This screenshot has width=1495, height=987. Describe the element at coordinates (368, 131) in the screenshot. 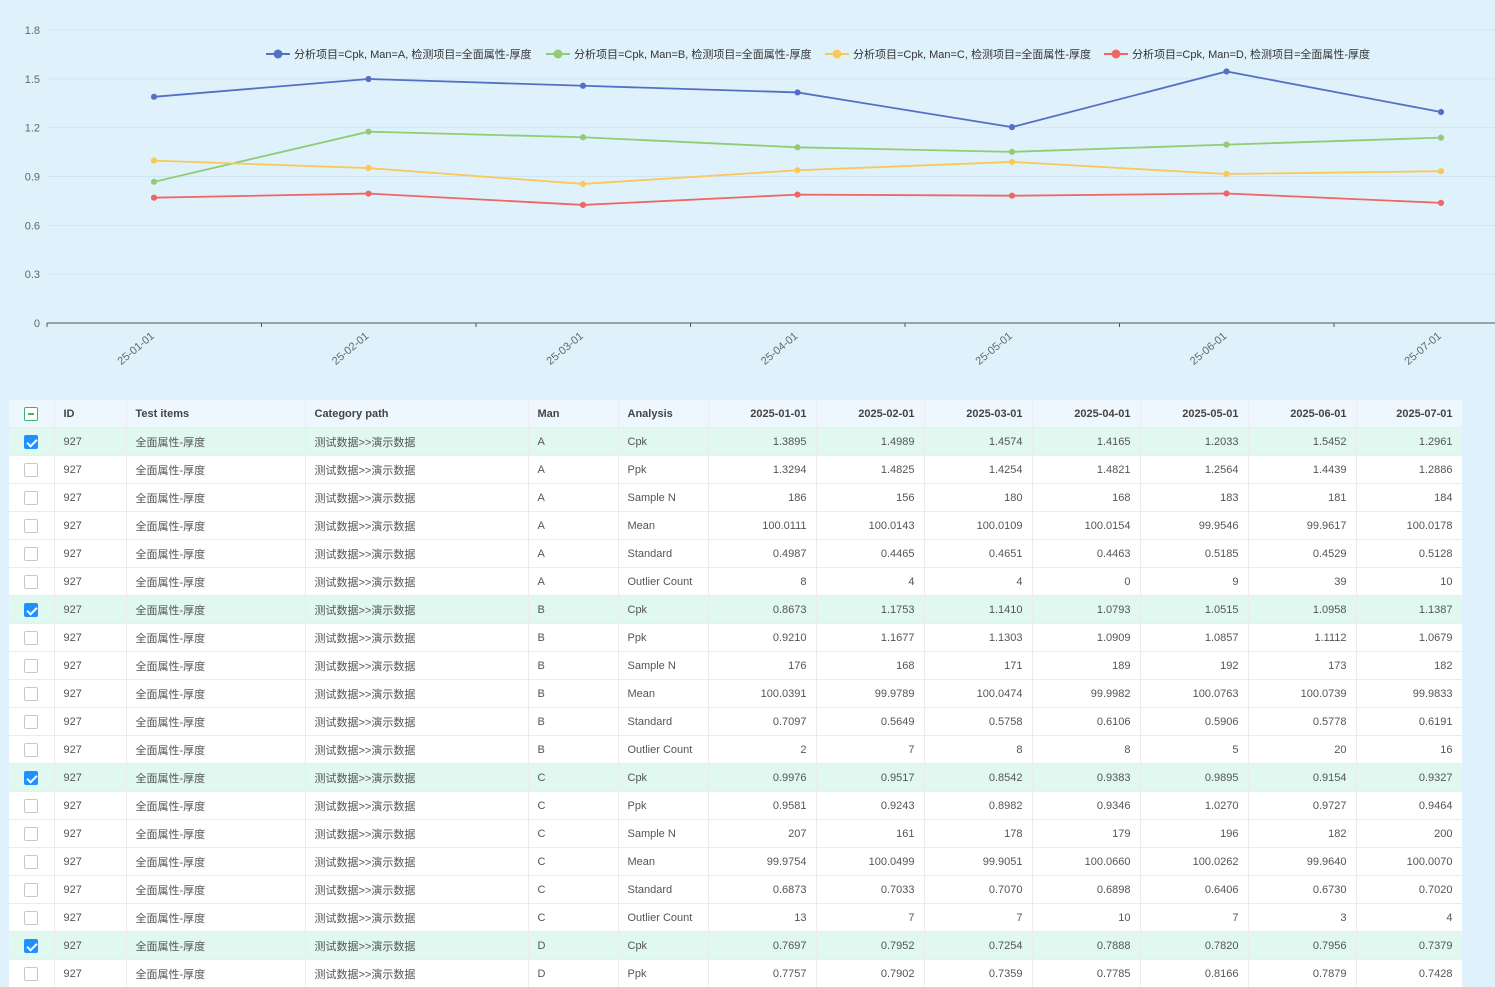

I see `data-point` at that location.